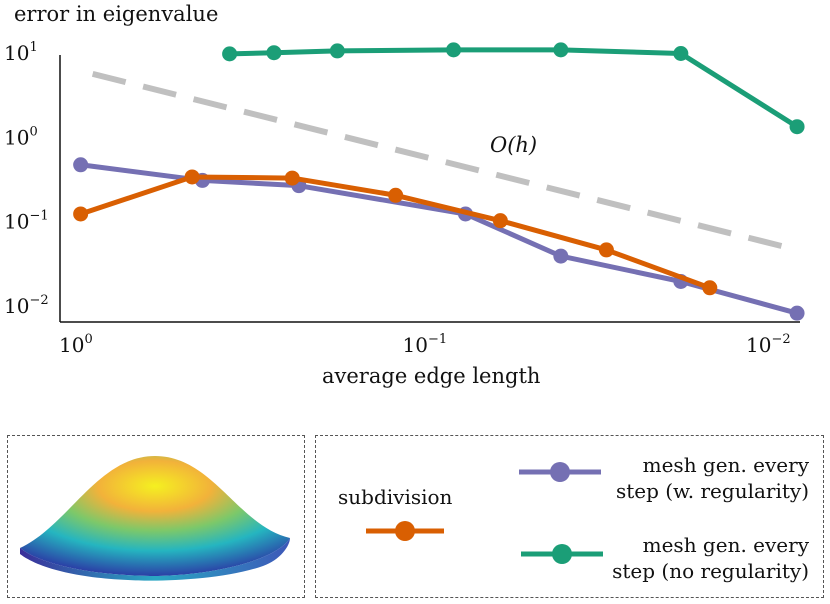  I want to click on legend-markers, so click(484, 513).